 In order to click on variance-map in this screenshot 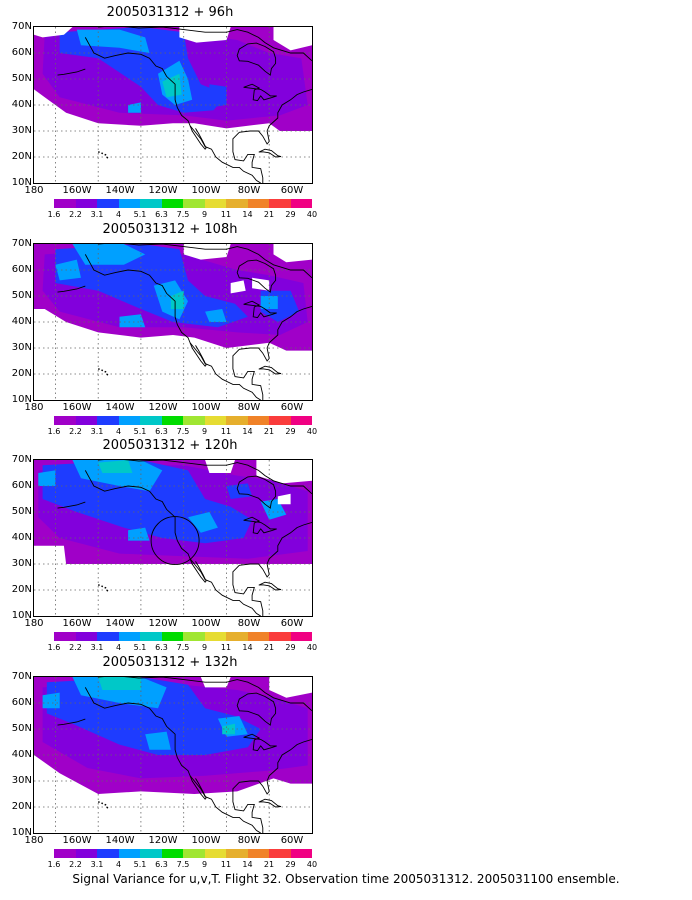, I will do `click(173, 755)`.